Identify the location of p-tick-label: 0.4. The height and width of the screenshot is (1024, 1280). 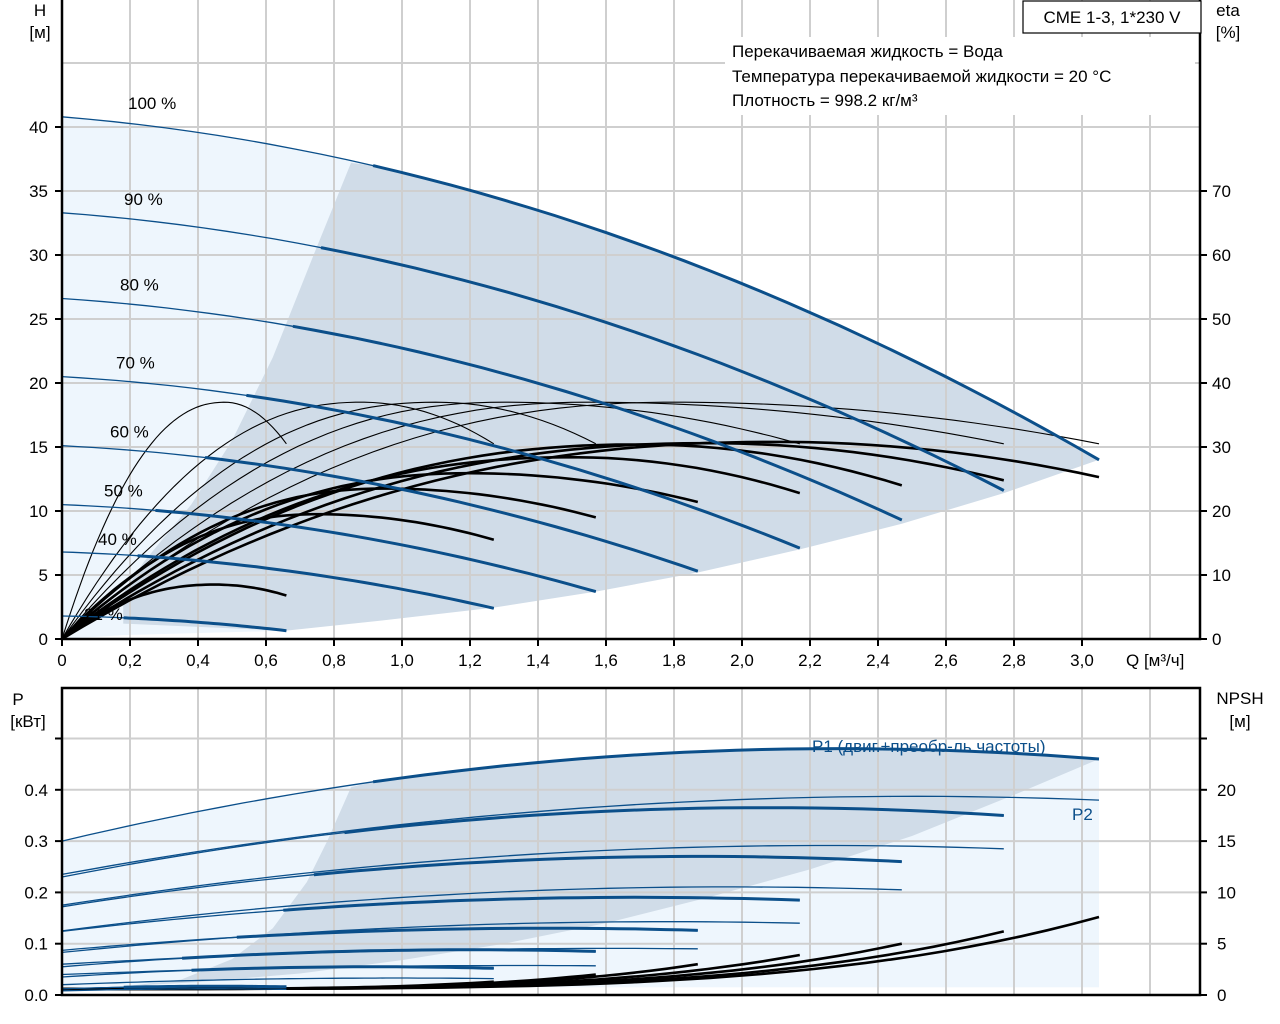
(36, 790).